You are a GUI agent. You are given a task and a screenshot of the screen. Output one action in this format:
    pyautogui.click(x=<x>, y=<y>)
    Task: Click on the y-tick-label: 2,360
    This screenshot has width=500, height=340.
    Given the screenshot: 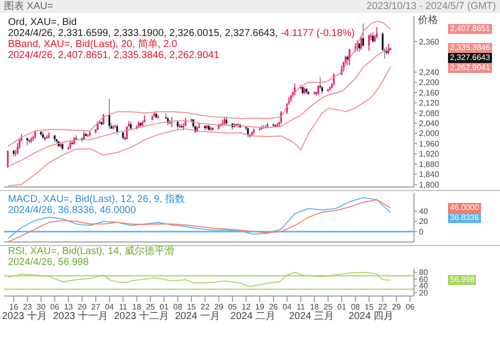 What is the action you would take?
    pyautogui.click(x=429, y=41)
    